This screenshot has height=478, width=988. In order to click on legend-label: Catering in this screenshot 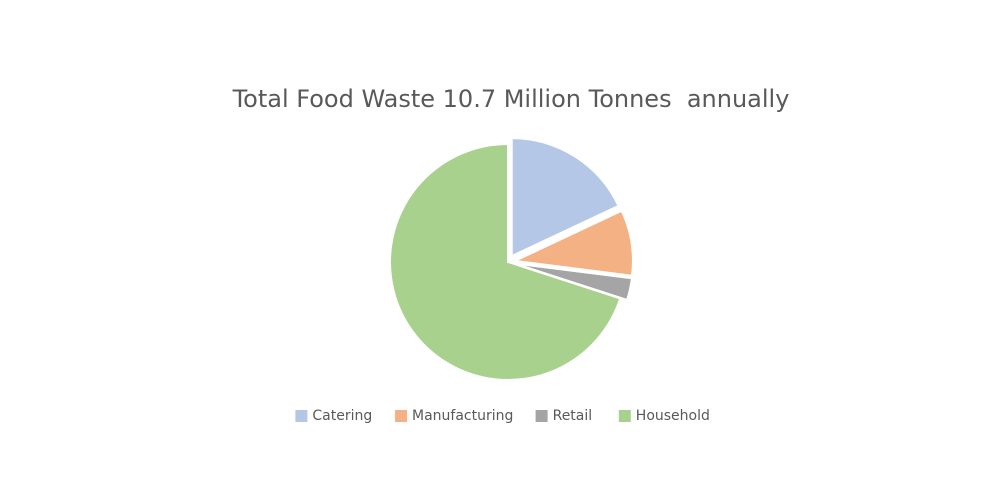, I will do `click(342, 416)`.